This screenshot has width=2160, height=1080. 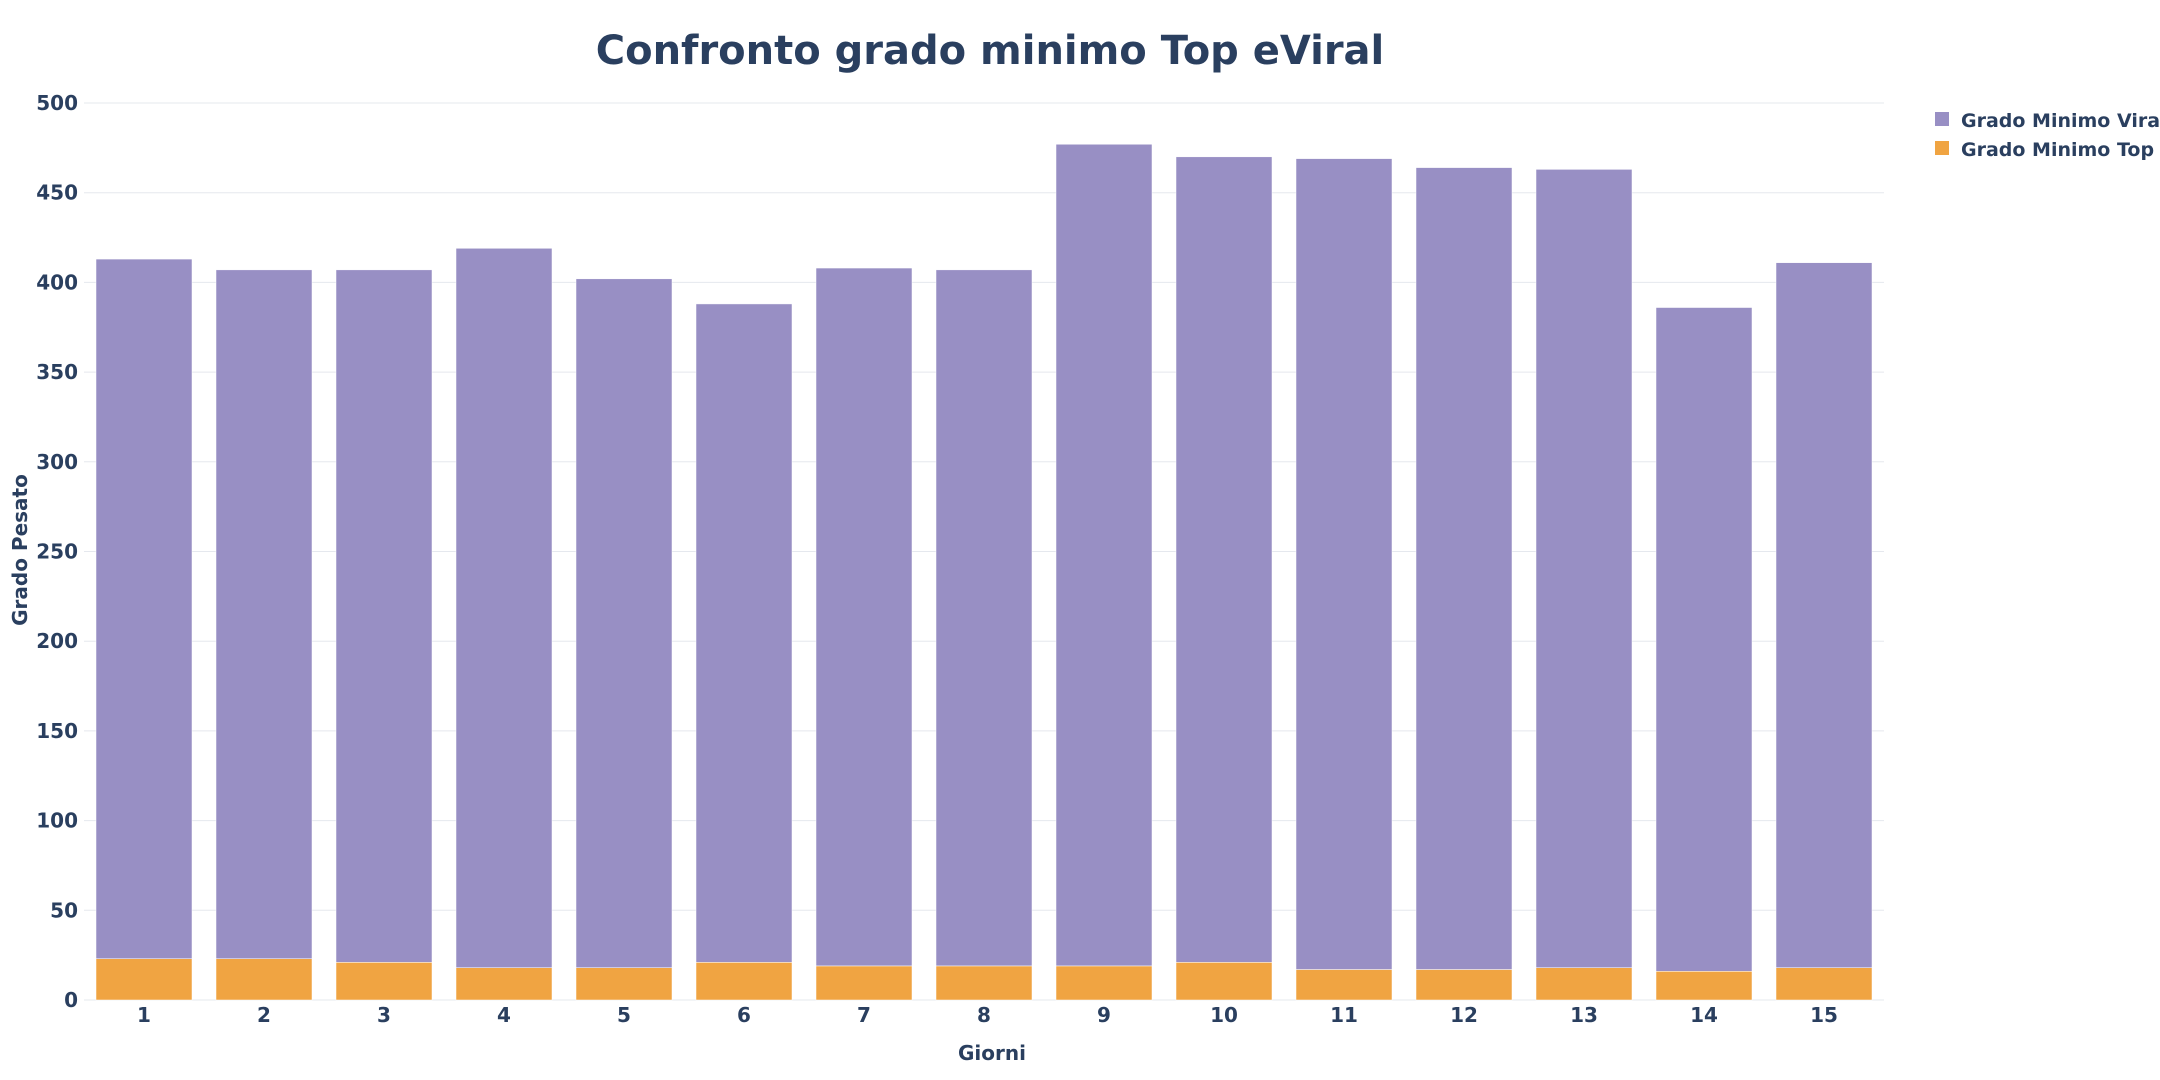 I want to click on x-tick-label: 6, so click(x=744, y=1015).